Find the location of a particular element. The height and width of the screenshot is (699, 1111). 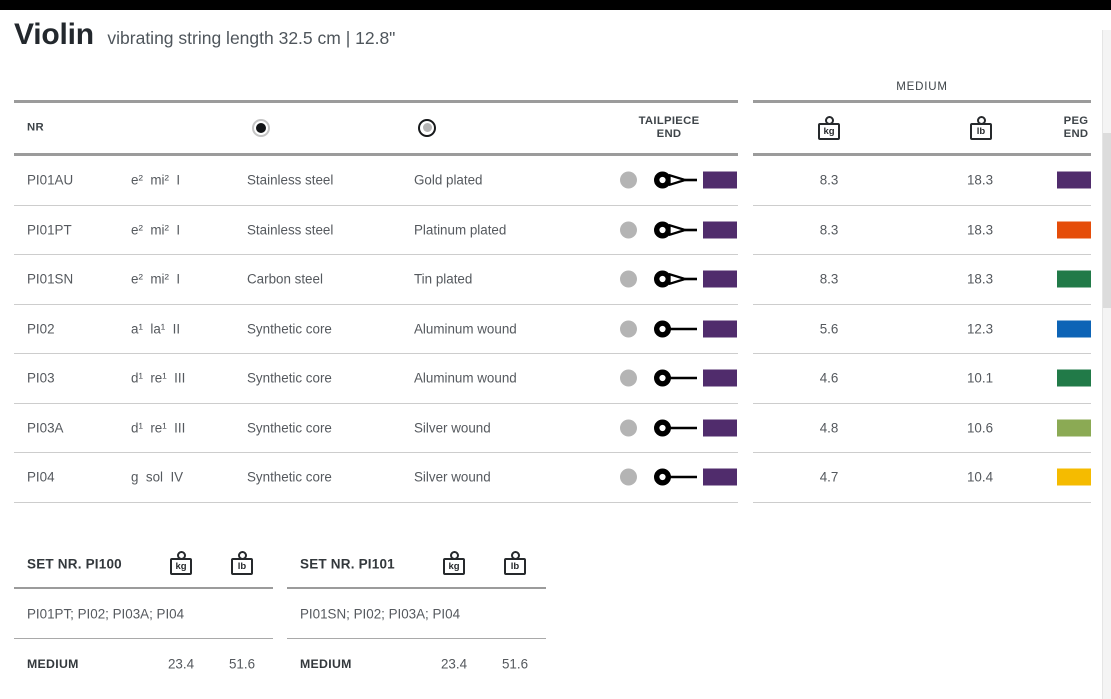

string-notes: a¹ la¹ II is located at coordinates (156, 329).